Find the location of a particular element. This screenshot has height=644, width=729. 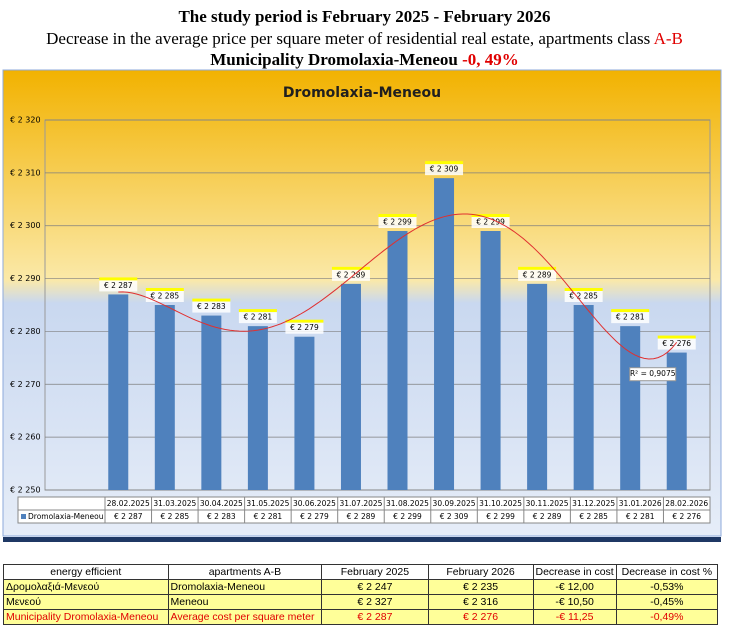

table-row: Μενεού Meneou € 2 327 € 2 316 -€ 10,50 -0,45% is located at coordinates (361, 602).